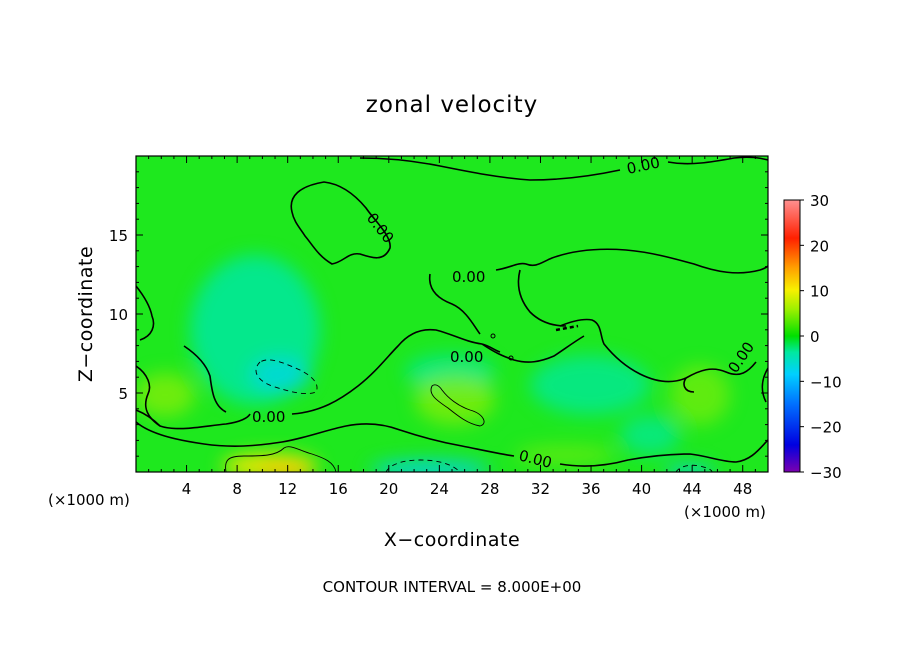 The image size is (904, 654). I want to click on positive-contours, so click(355, 428).